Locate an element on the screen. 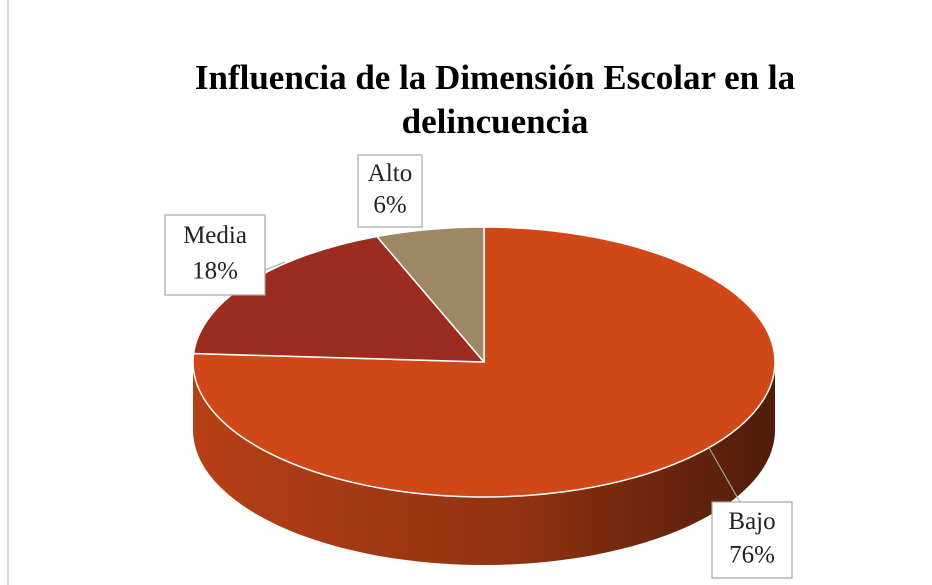  label-category: Media is located at coordinates (215, 235).